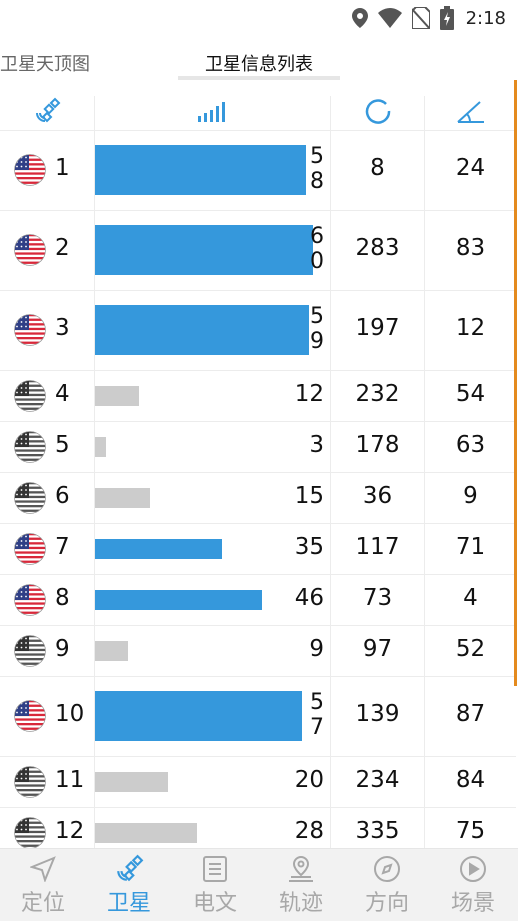 This screenshot has width=518, height=921. What do you see at coordinates (62, 495) in the screenshot?
I see `satellite-prn: 6` at bounding box center [62, 495].